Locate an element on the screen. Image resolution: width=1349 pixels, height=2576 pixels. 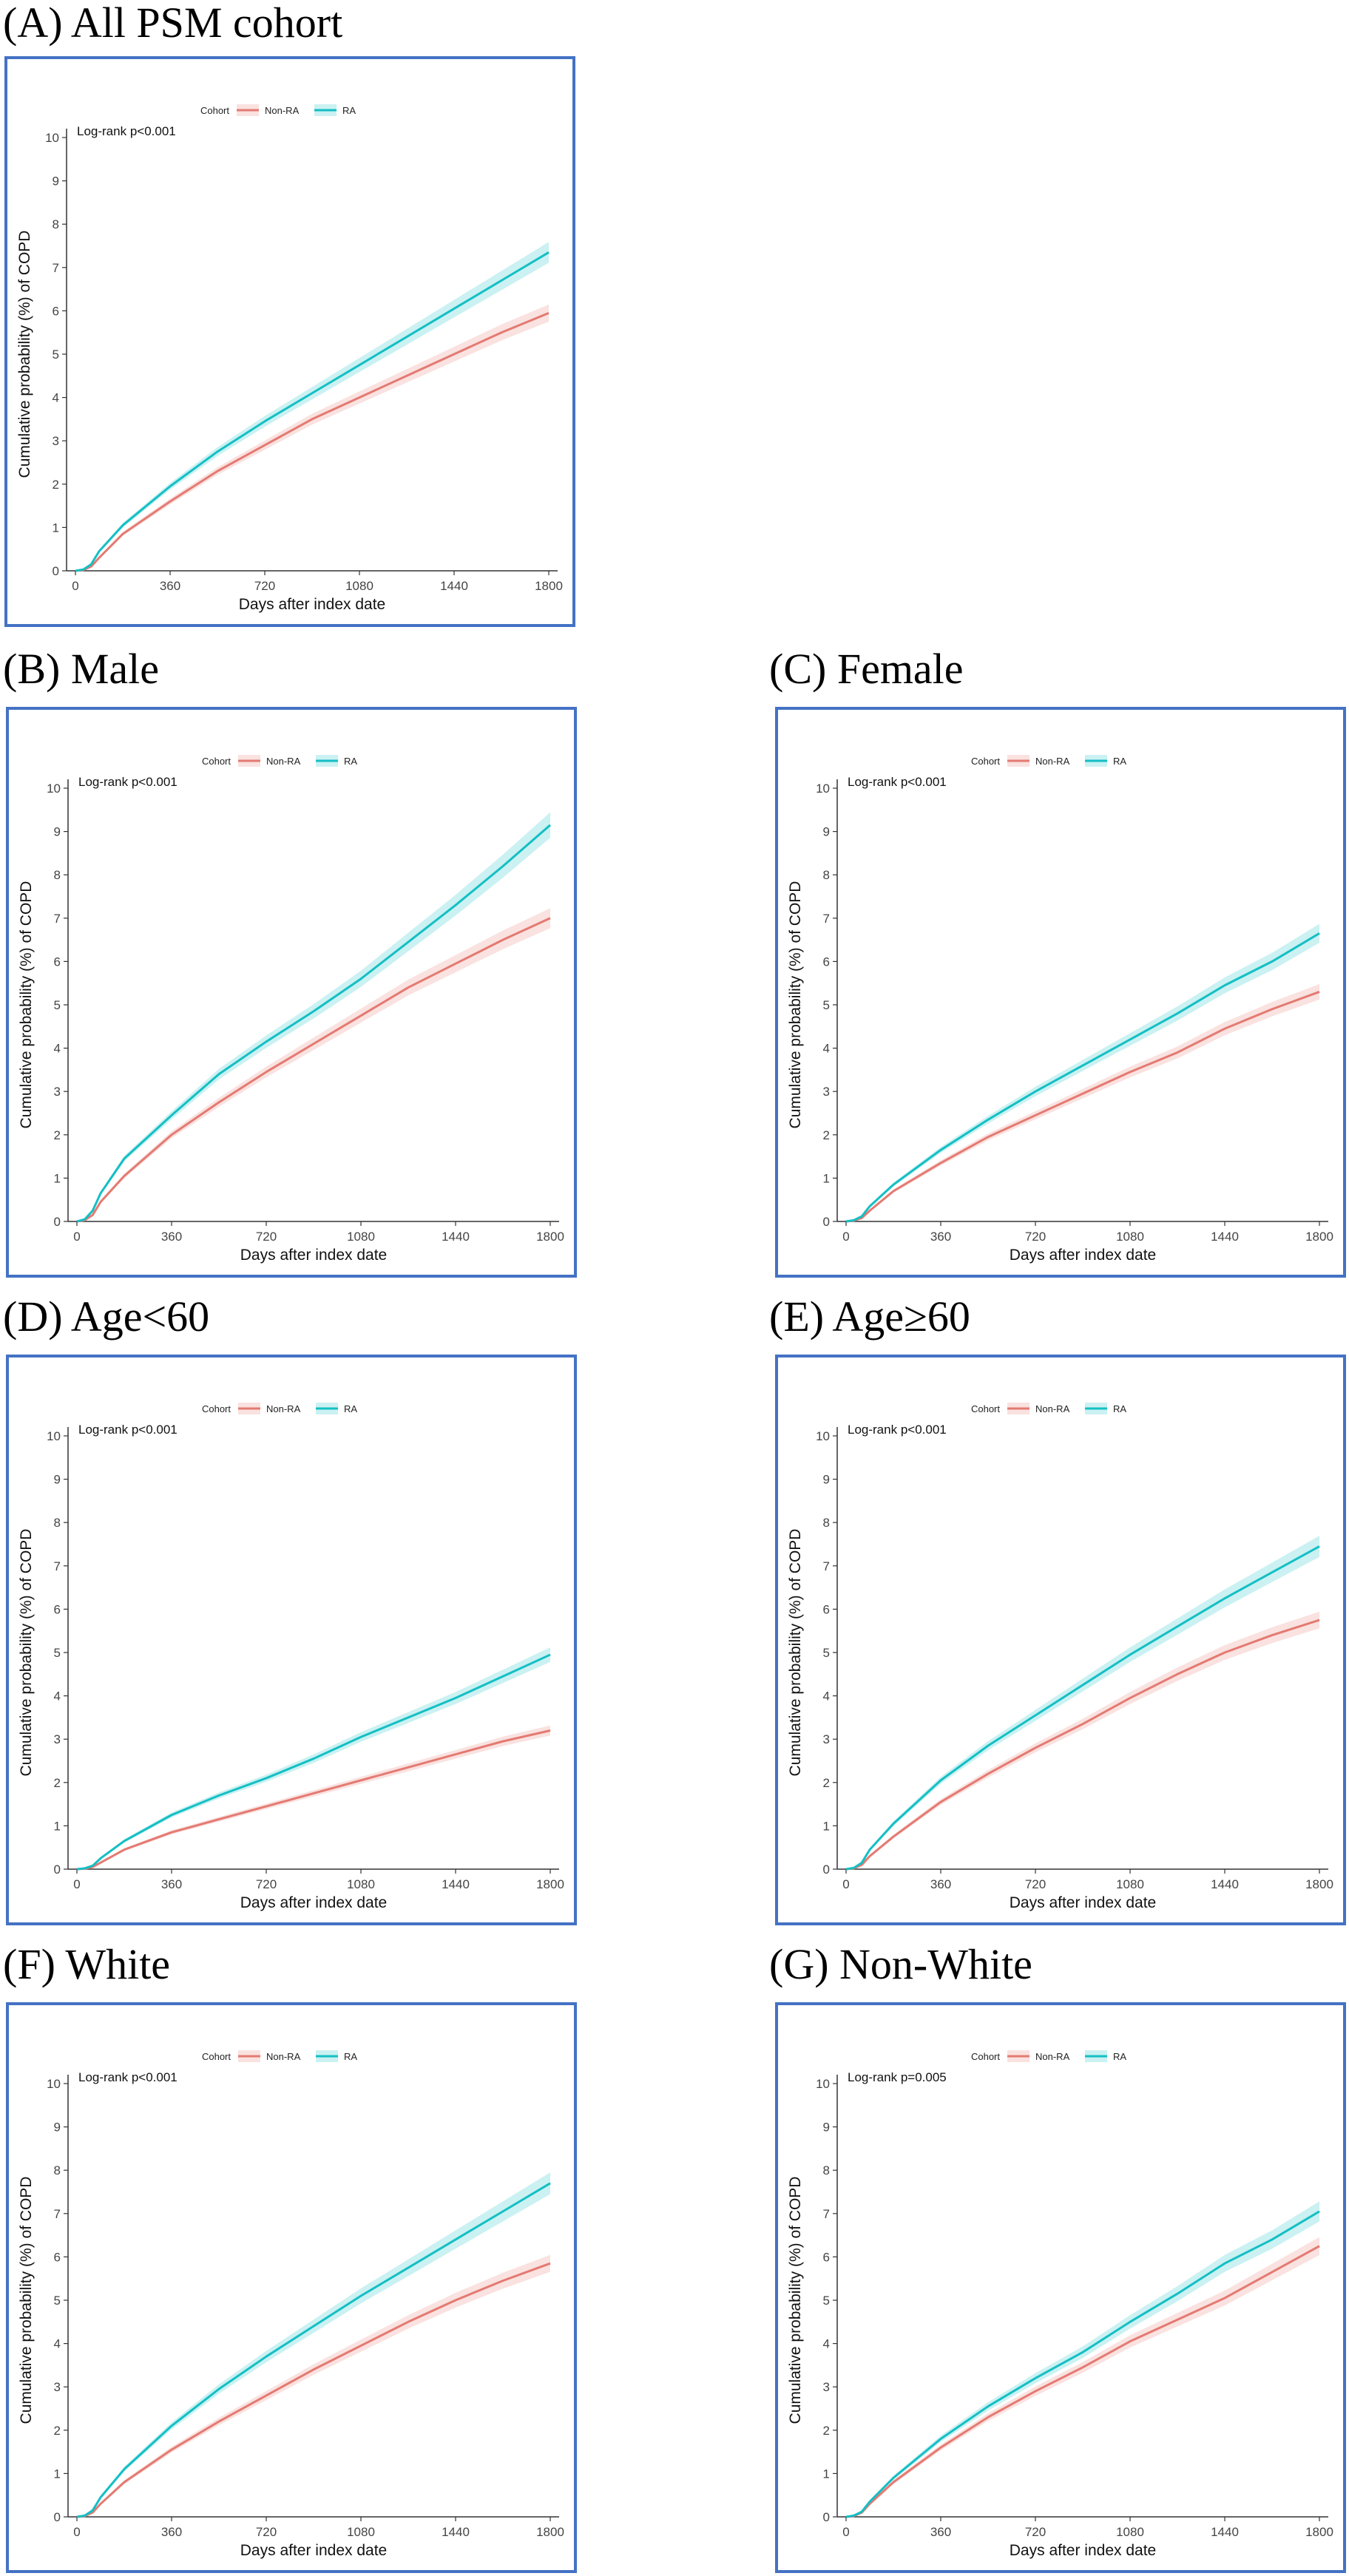
panel-title-g: (G) Non-White is located at coordinates (901, 1964).